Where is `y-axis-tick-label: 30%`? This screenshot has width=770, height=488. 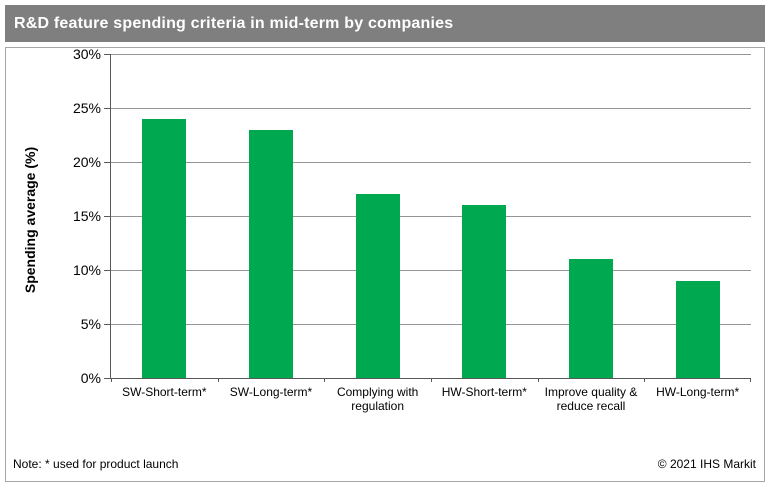
y-axis-tick-label: 30% is located at coordinates (86, 54).